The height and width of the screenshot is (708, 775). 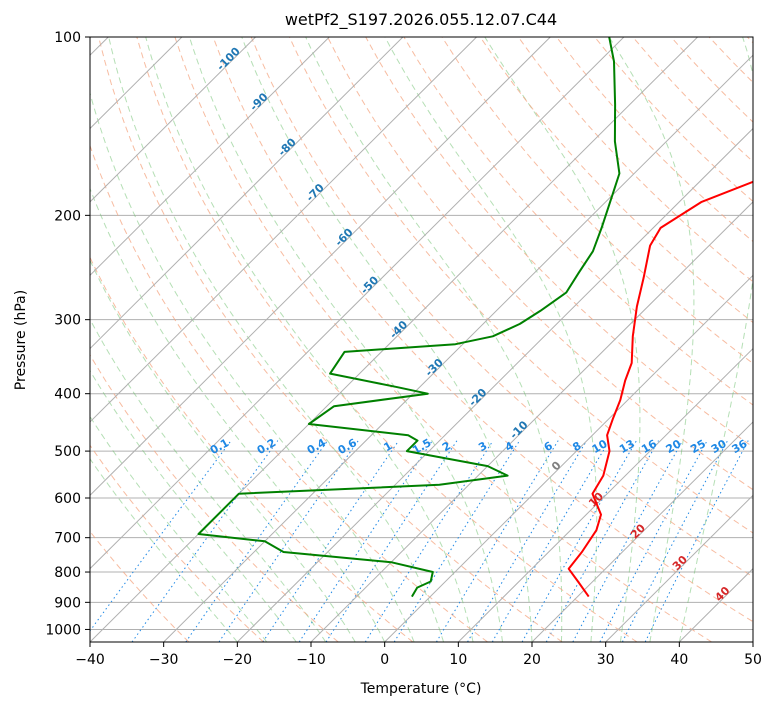 What do you see at coordinates (596, 500) in the screenshot?
I see `isotherm-label: 10` at bounding box center [596, 500].